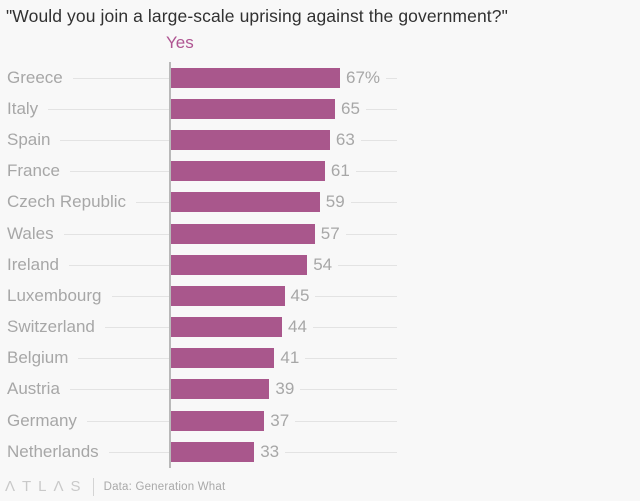 This screenshot has height=501, width=640. Describe the element at coordinates (340, 171) in the screenshot. I see `value-label: 61` at that location.